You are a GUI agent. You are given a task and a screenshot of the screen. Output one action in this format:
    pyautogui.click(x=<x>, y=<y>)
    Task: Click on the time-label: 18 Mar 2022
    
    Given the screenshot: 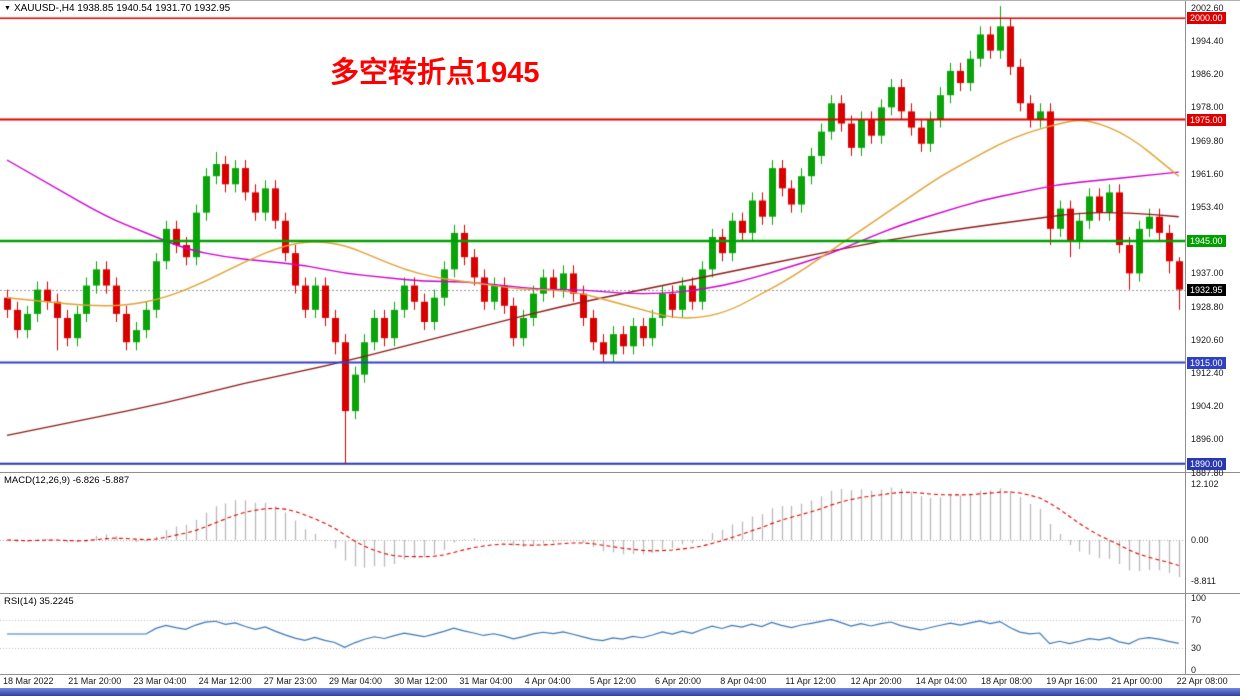 What is the action you would take?
    pyautogui.click(x=28, y=681)
    